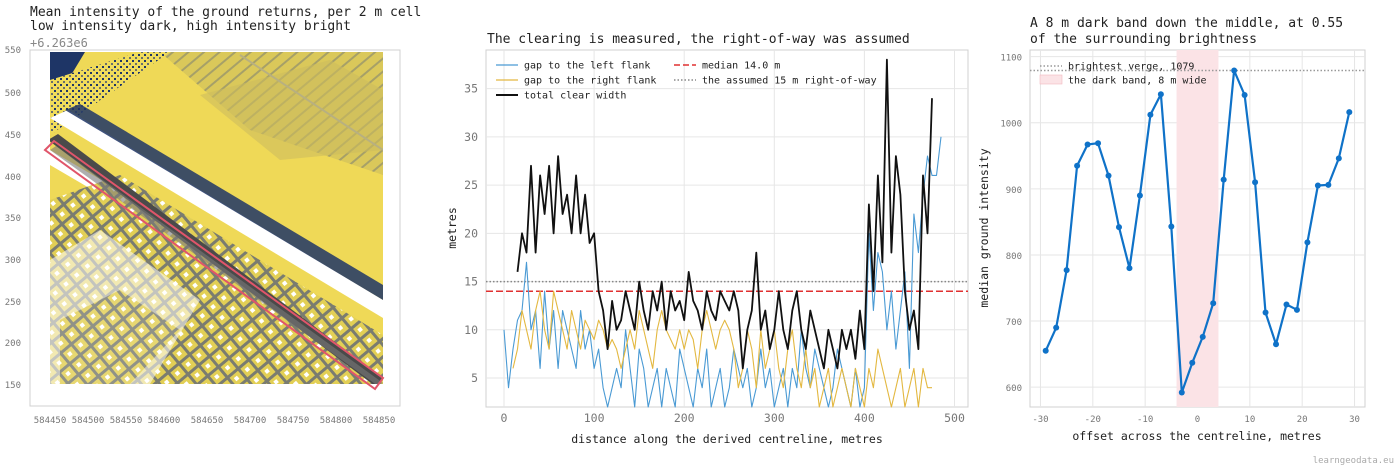 This screenshot has width=1400, height=470. I want to click on map-y-tick: 450, so click(13, 136).